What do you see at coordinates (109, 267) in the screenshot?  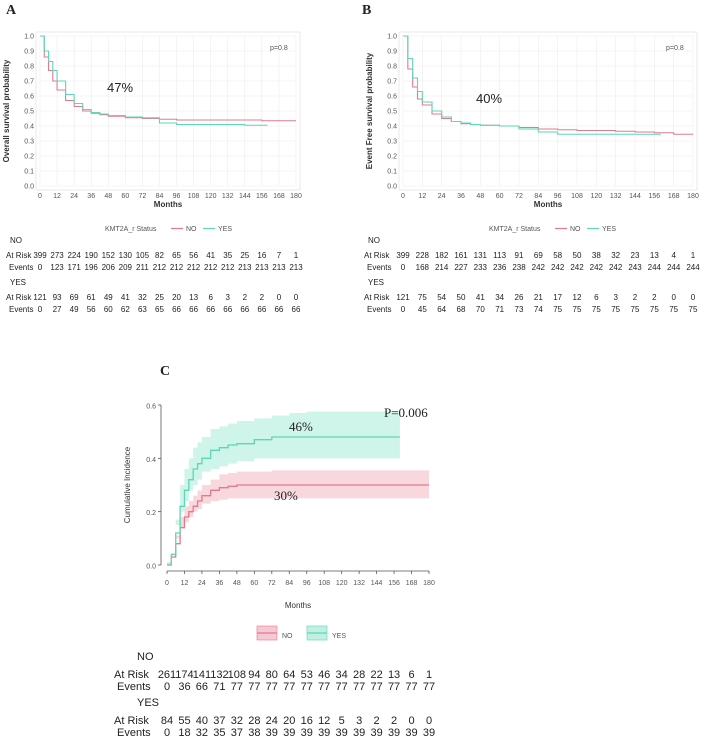 I see `risk-events-value: 206` at bounding box center [109, 267].